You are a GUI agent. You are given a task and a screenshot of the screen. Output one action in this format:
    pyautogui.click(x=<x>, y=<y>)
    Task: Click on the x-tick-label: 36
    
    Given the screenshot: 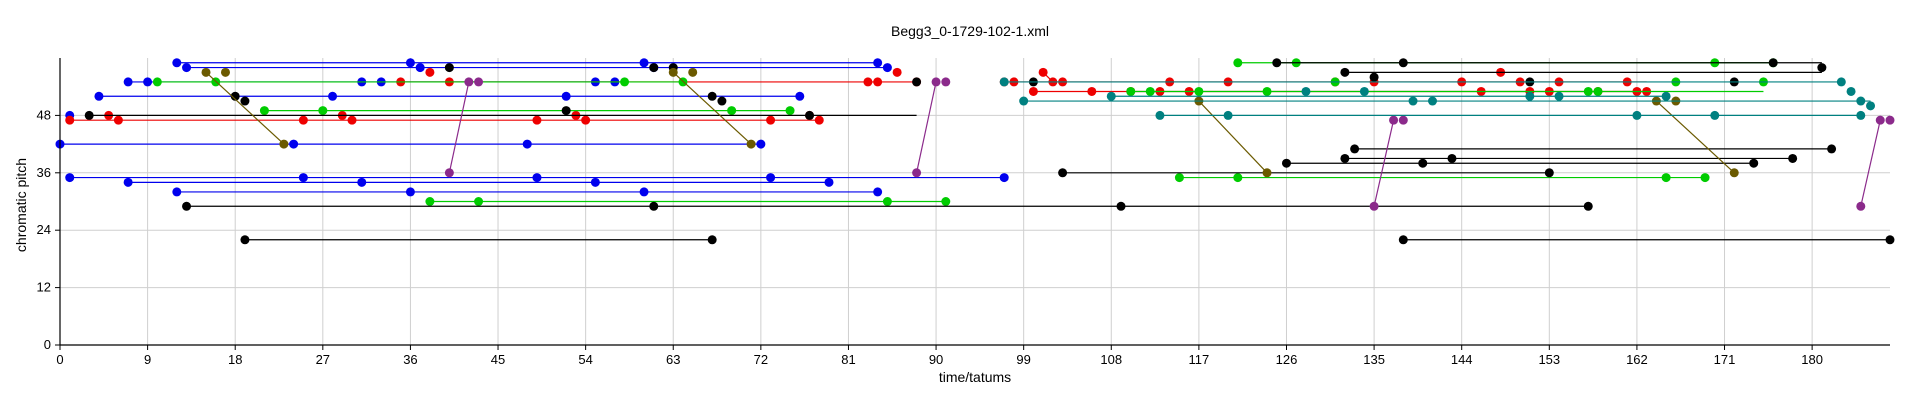 What is the action you would take?
    pyautogui.click(x=410, y=359)
    